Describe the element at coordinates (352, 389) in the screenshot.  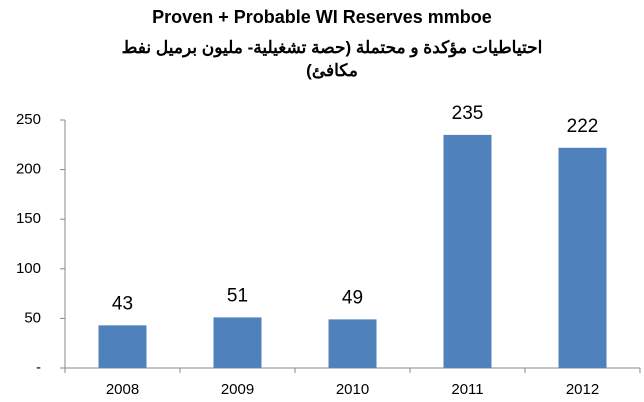
I see `x-tick-label: 2010` at that location.